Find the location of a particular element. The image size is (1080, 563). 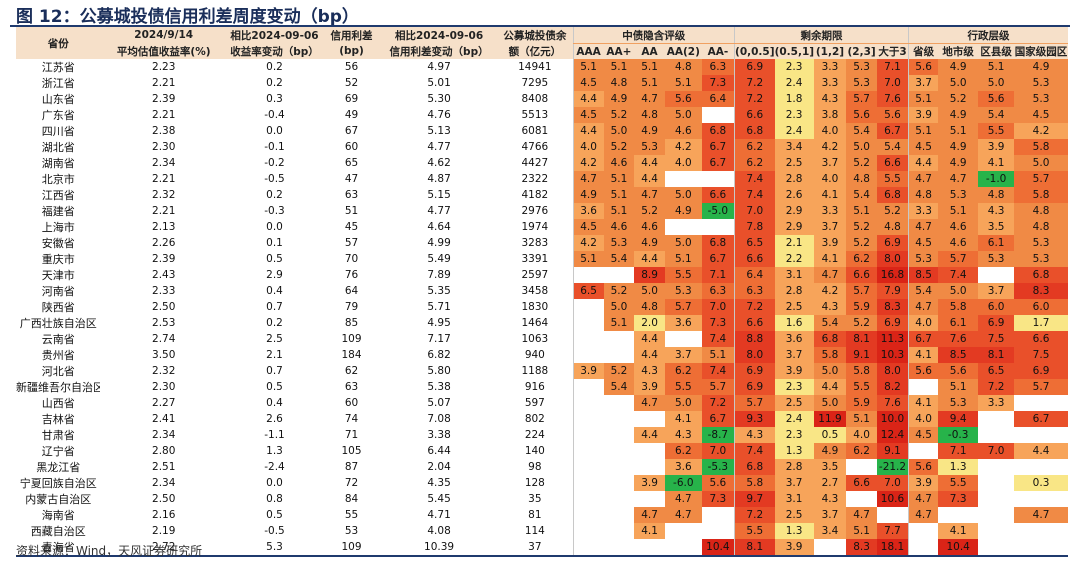

rating-heat-cell: 4.1 is located at coordinates (649, 531).